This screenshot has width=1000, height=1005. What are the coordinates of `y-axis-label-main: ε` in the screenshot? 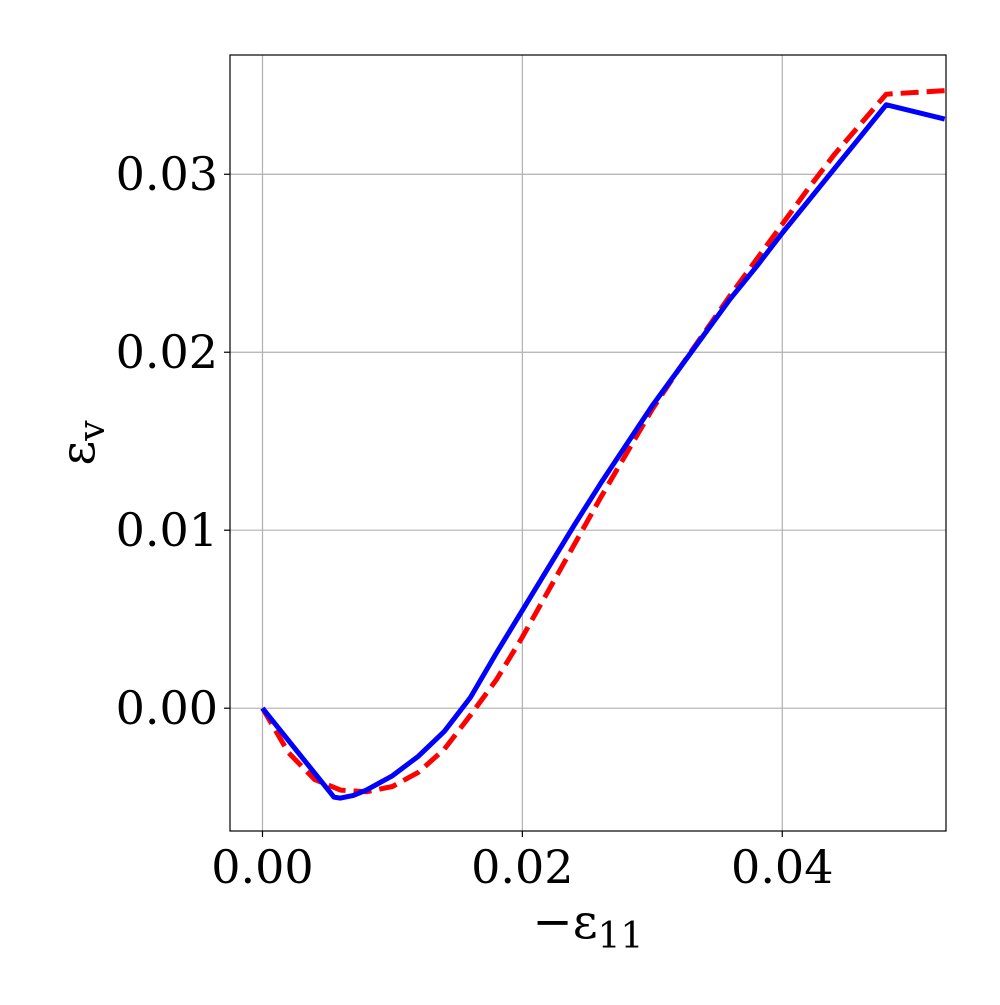 It's located at (78, 453).